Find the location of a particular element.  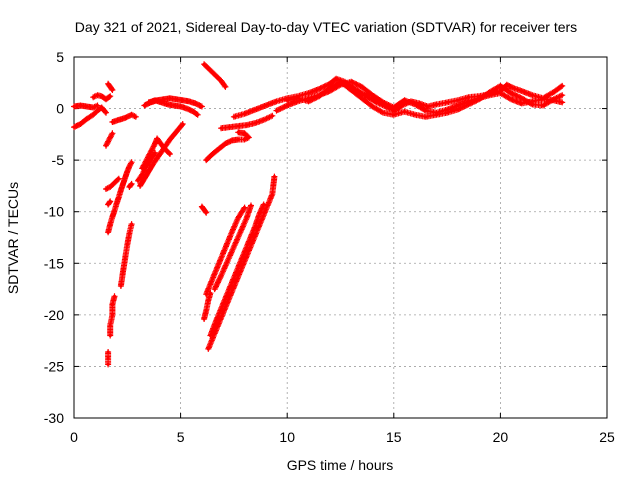

x-tick-label: 5 is located at coordinates (181, 437).